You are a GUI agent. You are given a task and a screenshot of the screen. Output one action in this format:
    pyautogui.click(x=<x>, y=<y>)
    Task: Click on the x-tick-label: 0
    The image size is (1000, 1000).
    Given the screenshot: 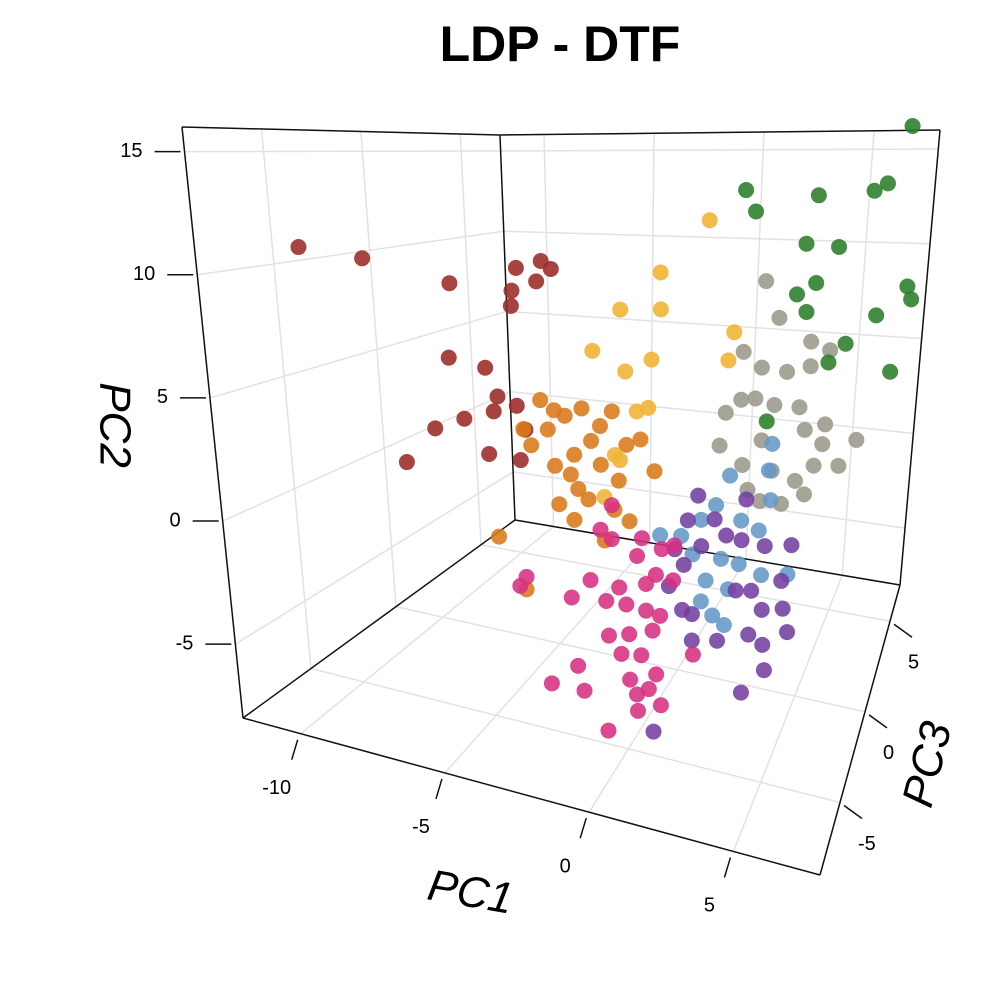 What is the action you would take?
    pyautogui.click(x=565, y=866)
    